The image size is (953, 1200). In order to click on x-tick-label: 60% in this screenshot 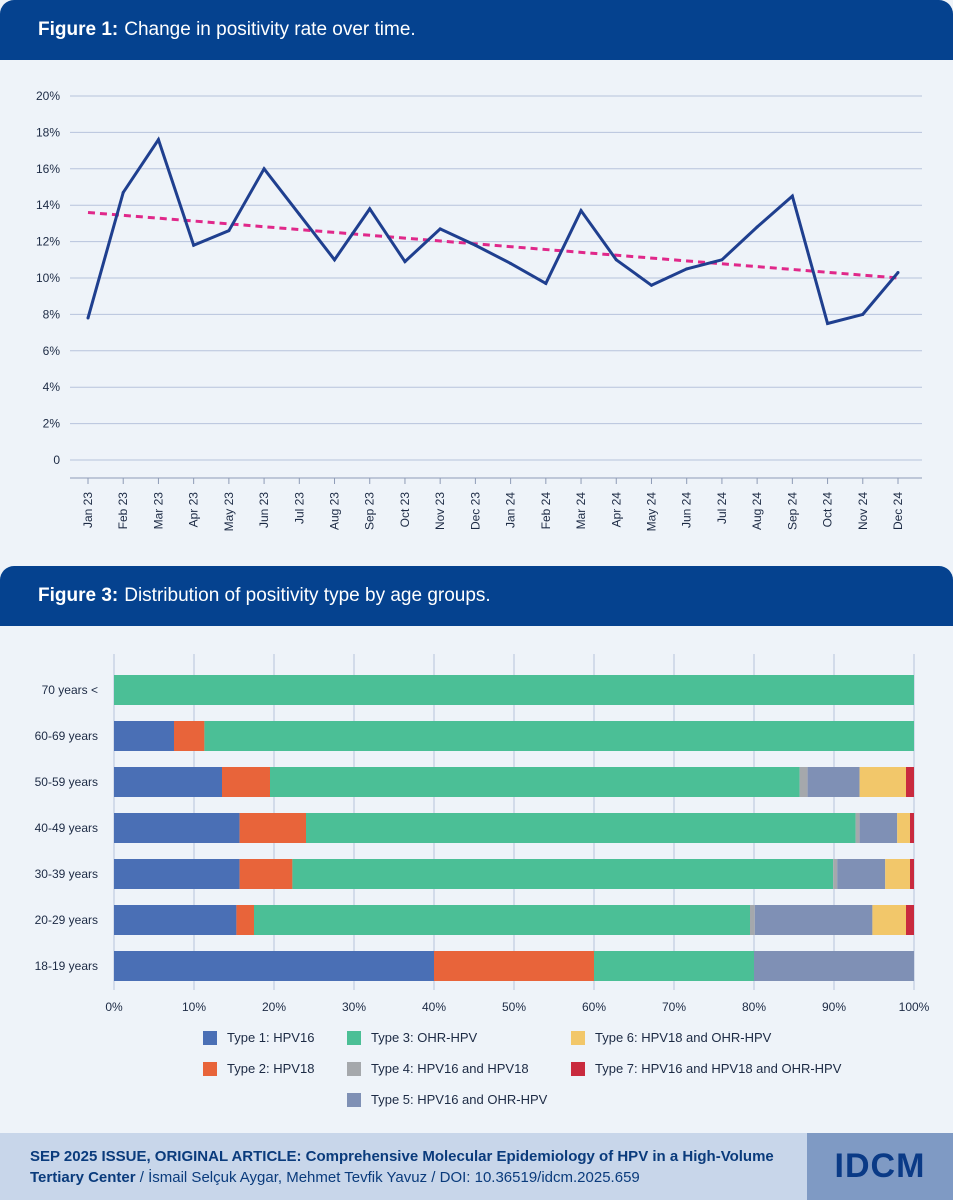, I will do `click(594, 1007)`.